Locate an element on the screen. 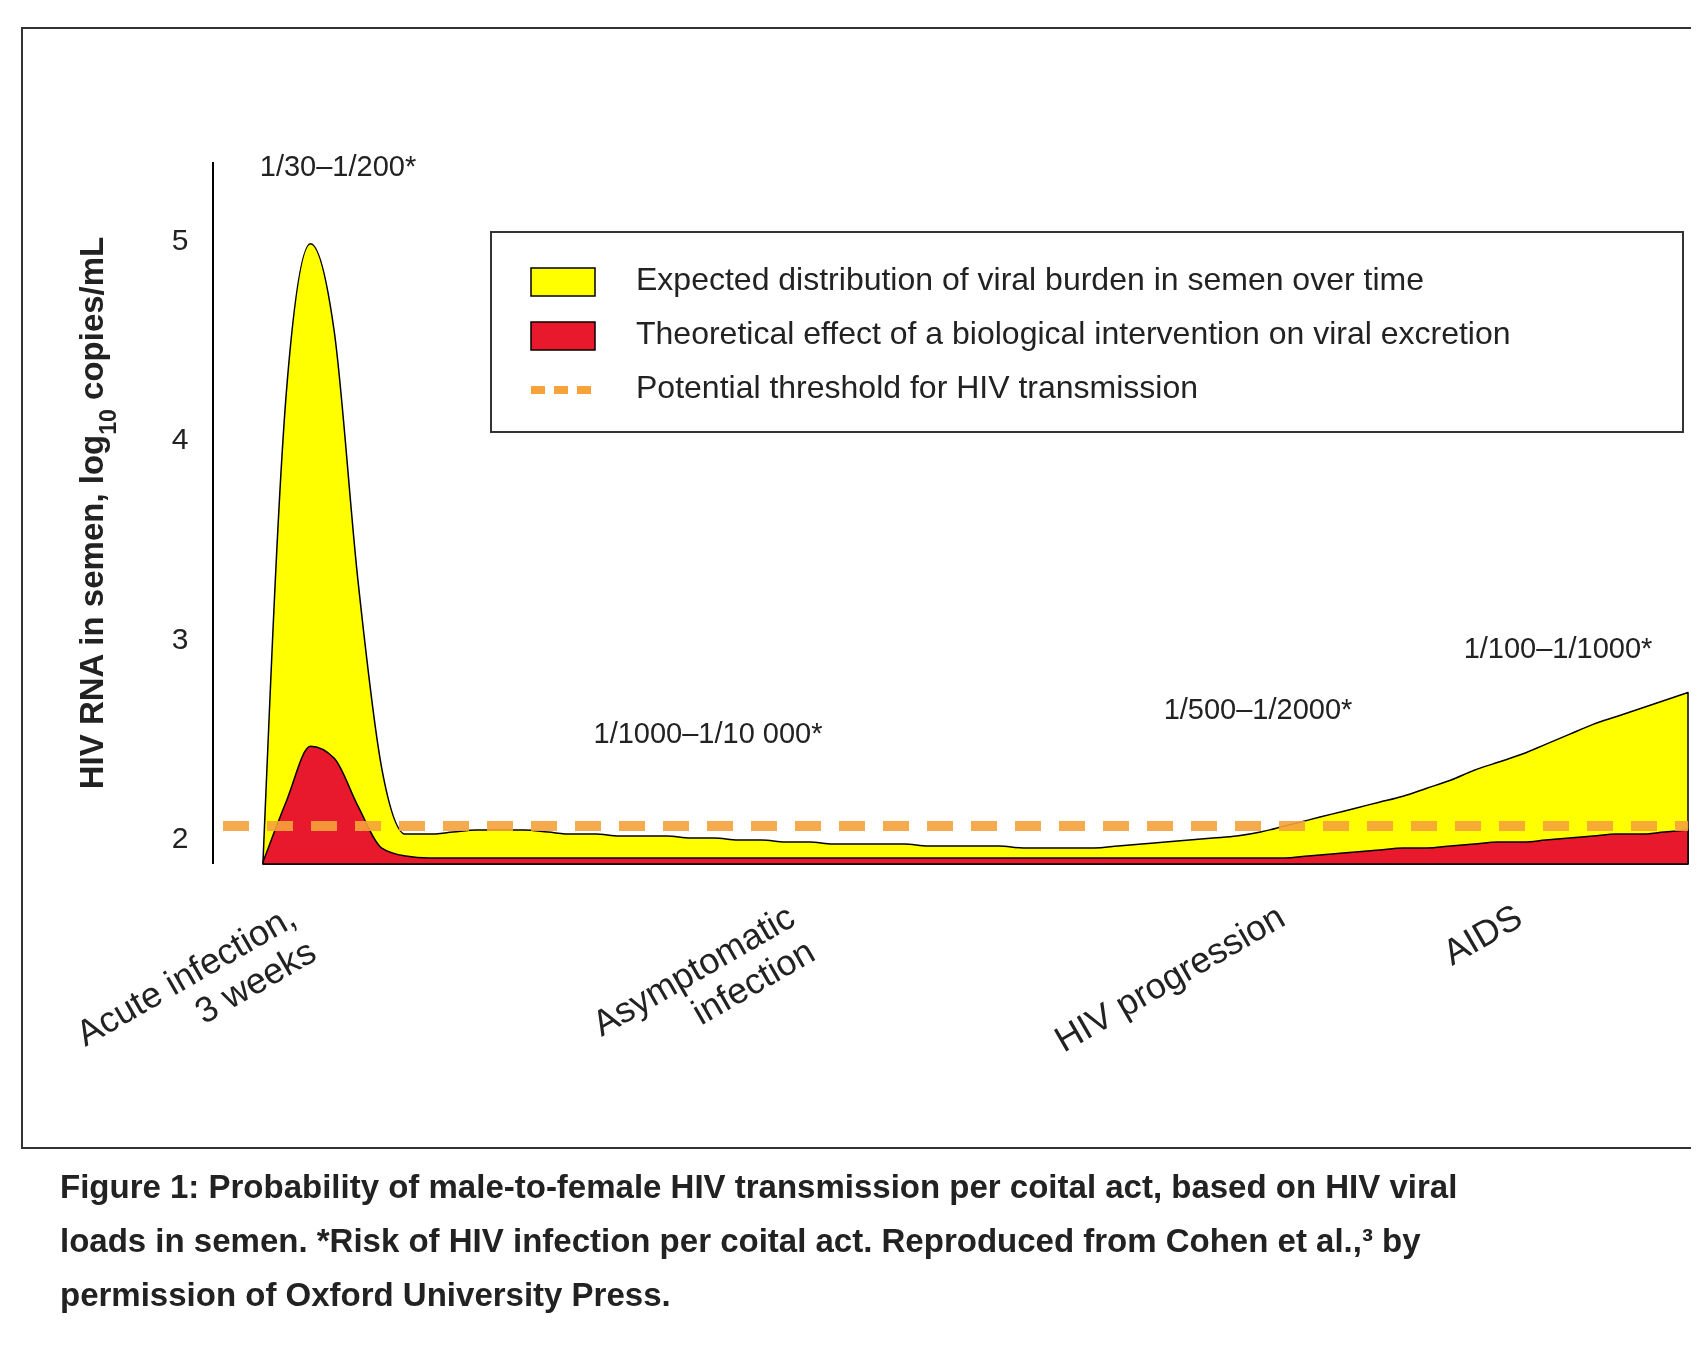 Image resolution: width=1699 pixels, height=1353 pixels. legend-label: Expected distribution of viral burden in semen over time is located at coordinates (1030, 279).